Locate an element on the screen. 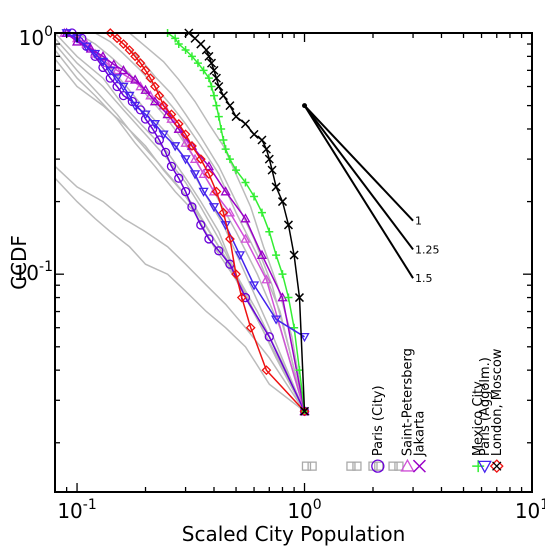 This screenshot has height=550, width=545. legend-label-5: London, Moscow is located at coordinates (497, 402).